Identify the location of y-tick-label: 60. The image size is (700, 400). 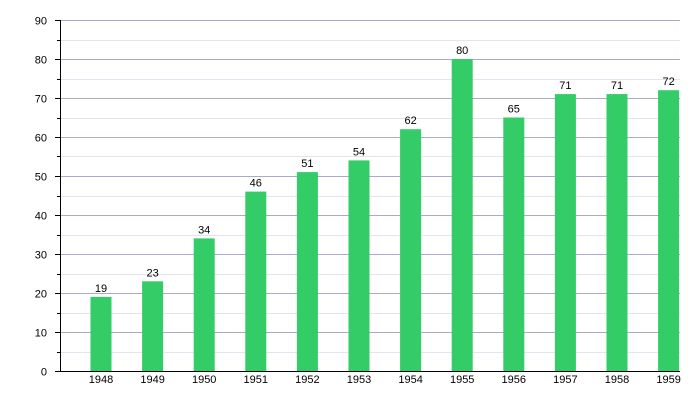
(41, 139).